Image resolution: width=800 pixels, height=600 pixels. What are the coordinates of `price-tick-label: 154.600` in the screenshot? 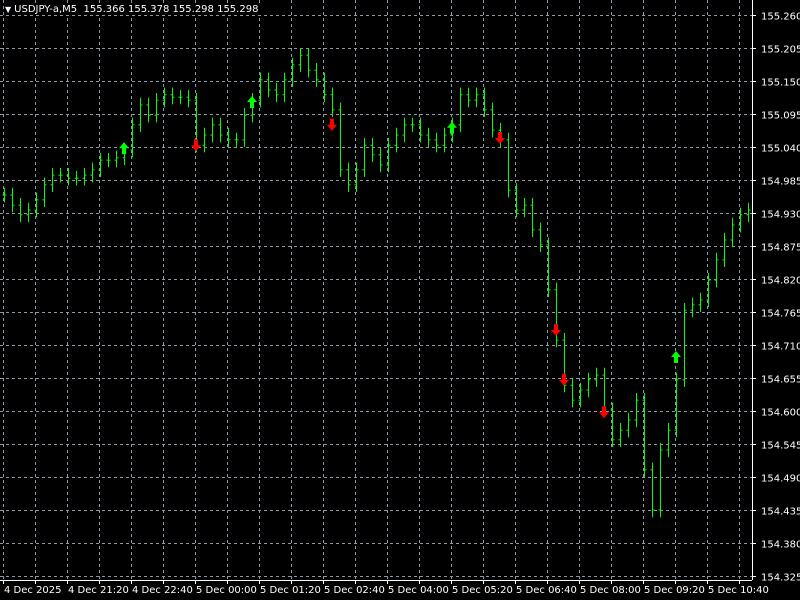 It's located at (780, 413).